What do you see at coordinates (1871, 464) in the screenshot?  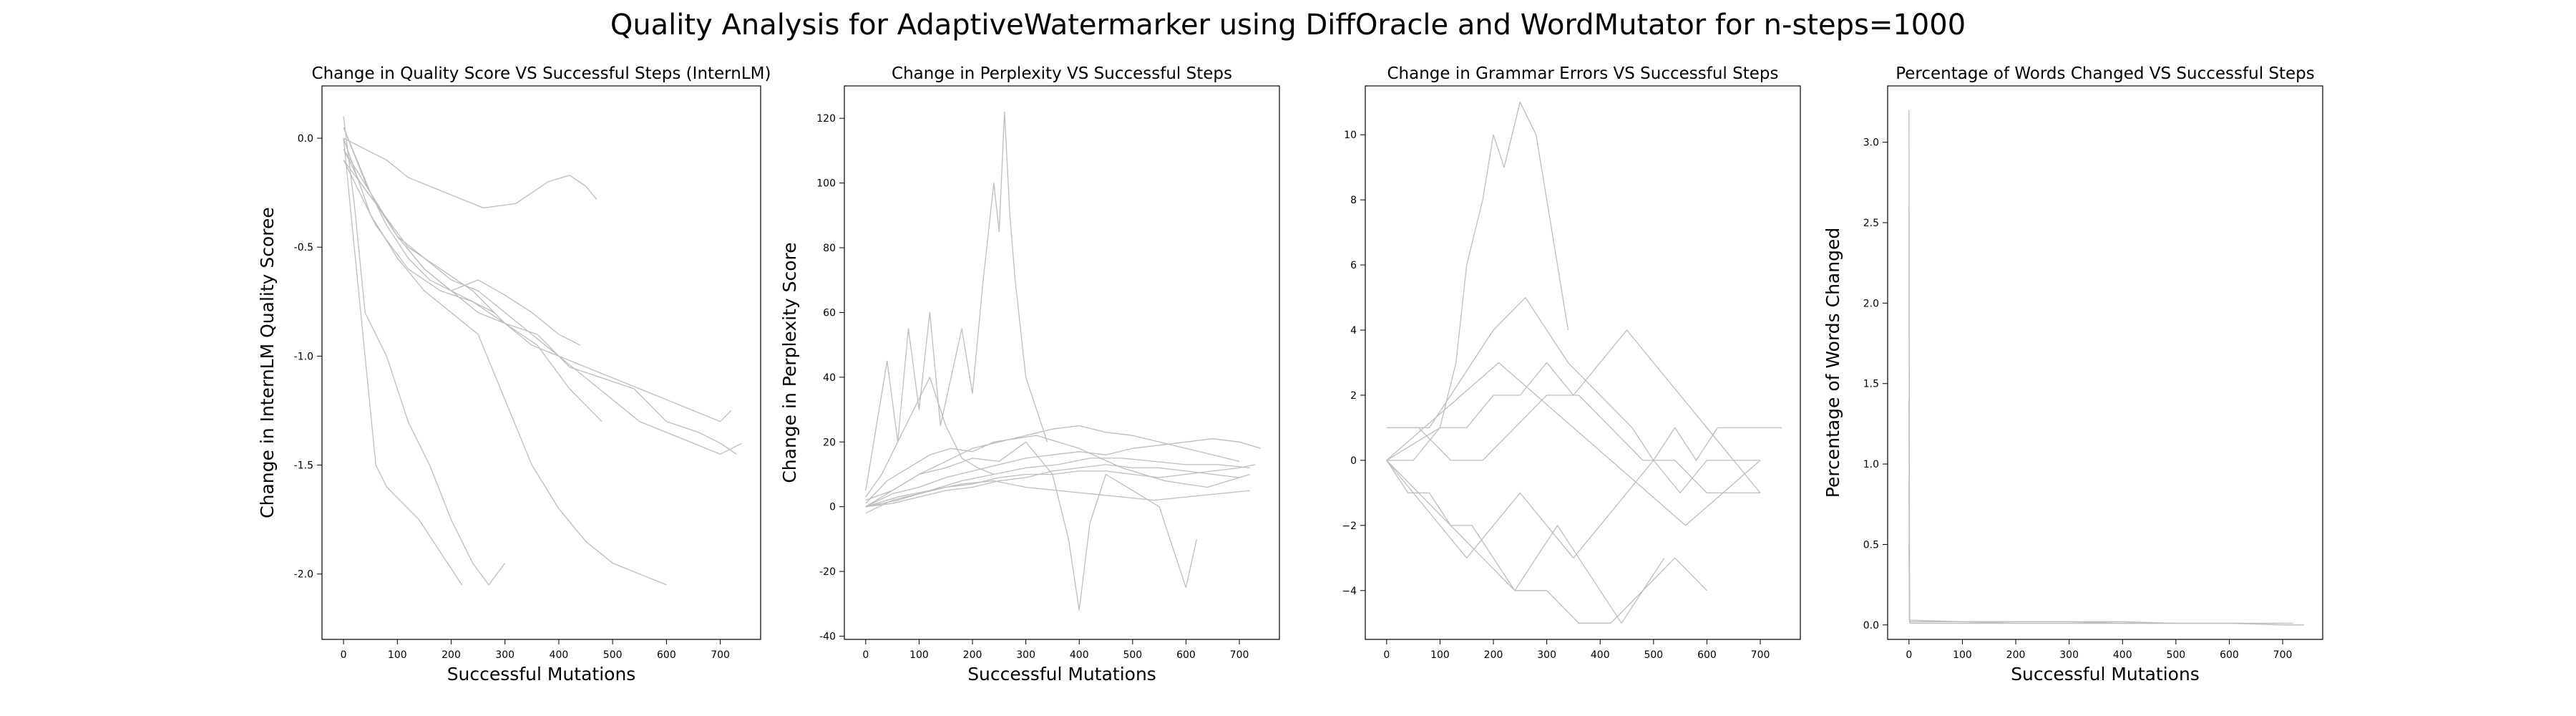 I see `y-tick-label: 1.0` at bounding box center [1871, 464].